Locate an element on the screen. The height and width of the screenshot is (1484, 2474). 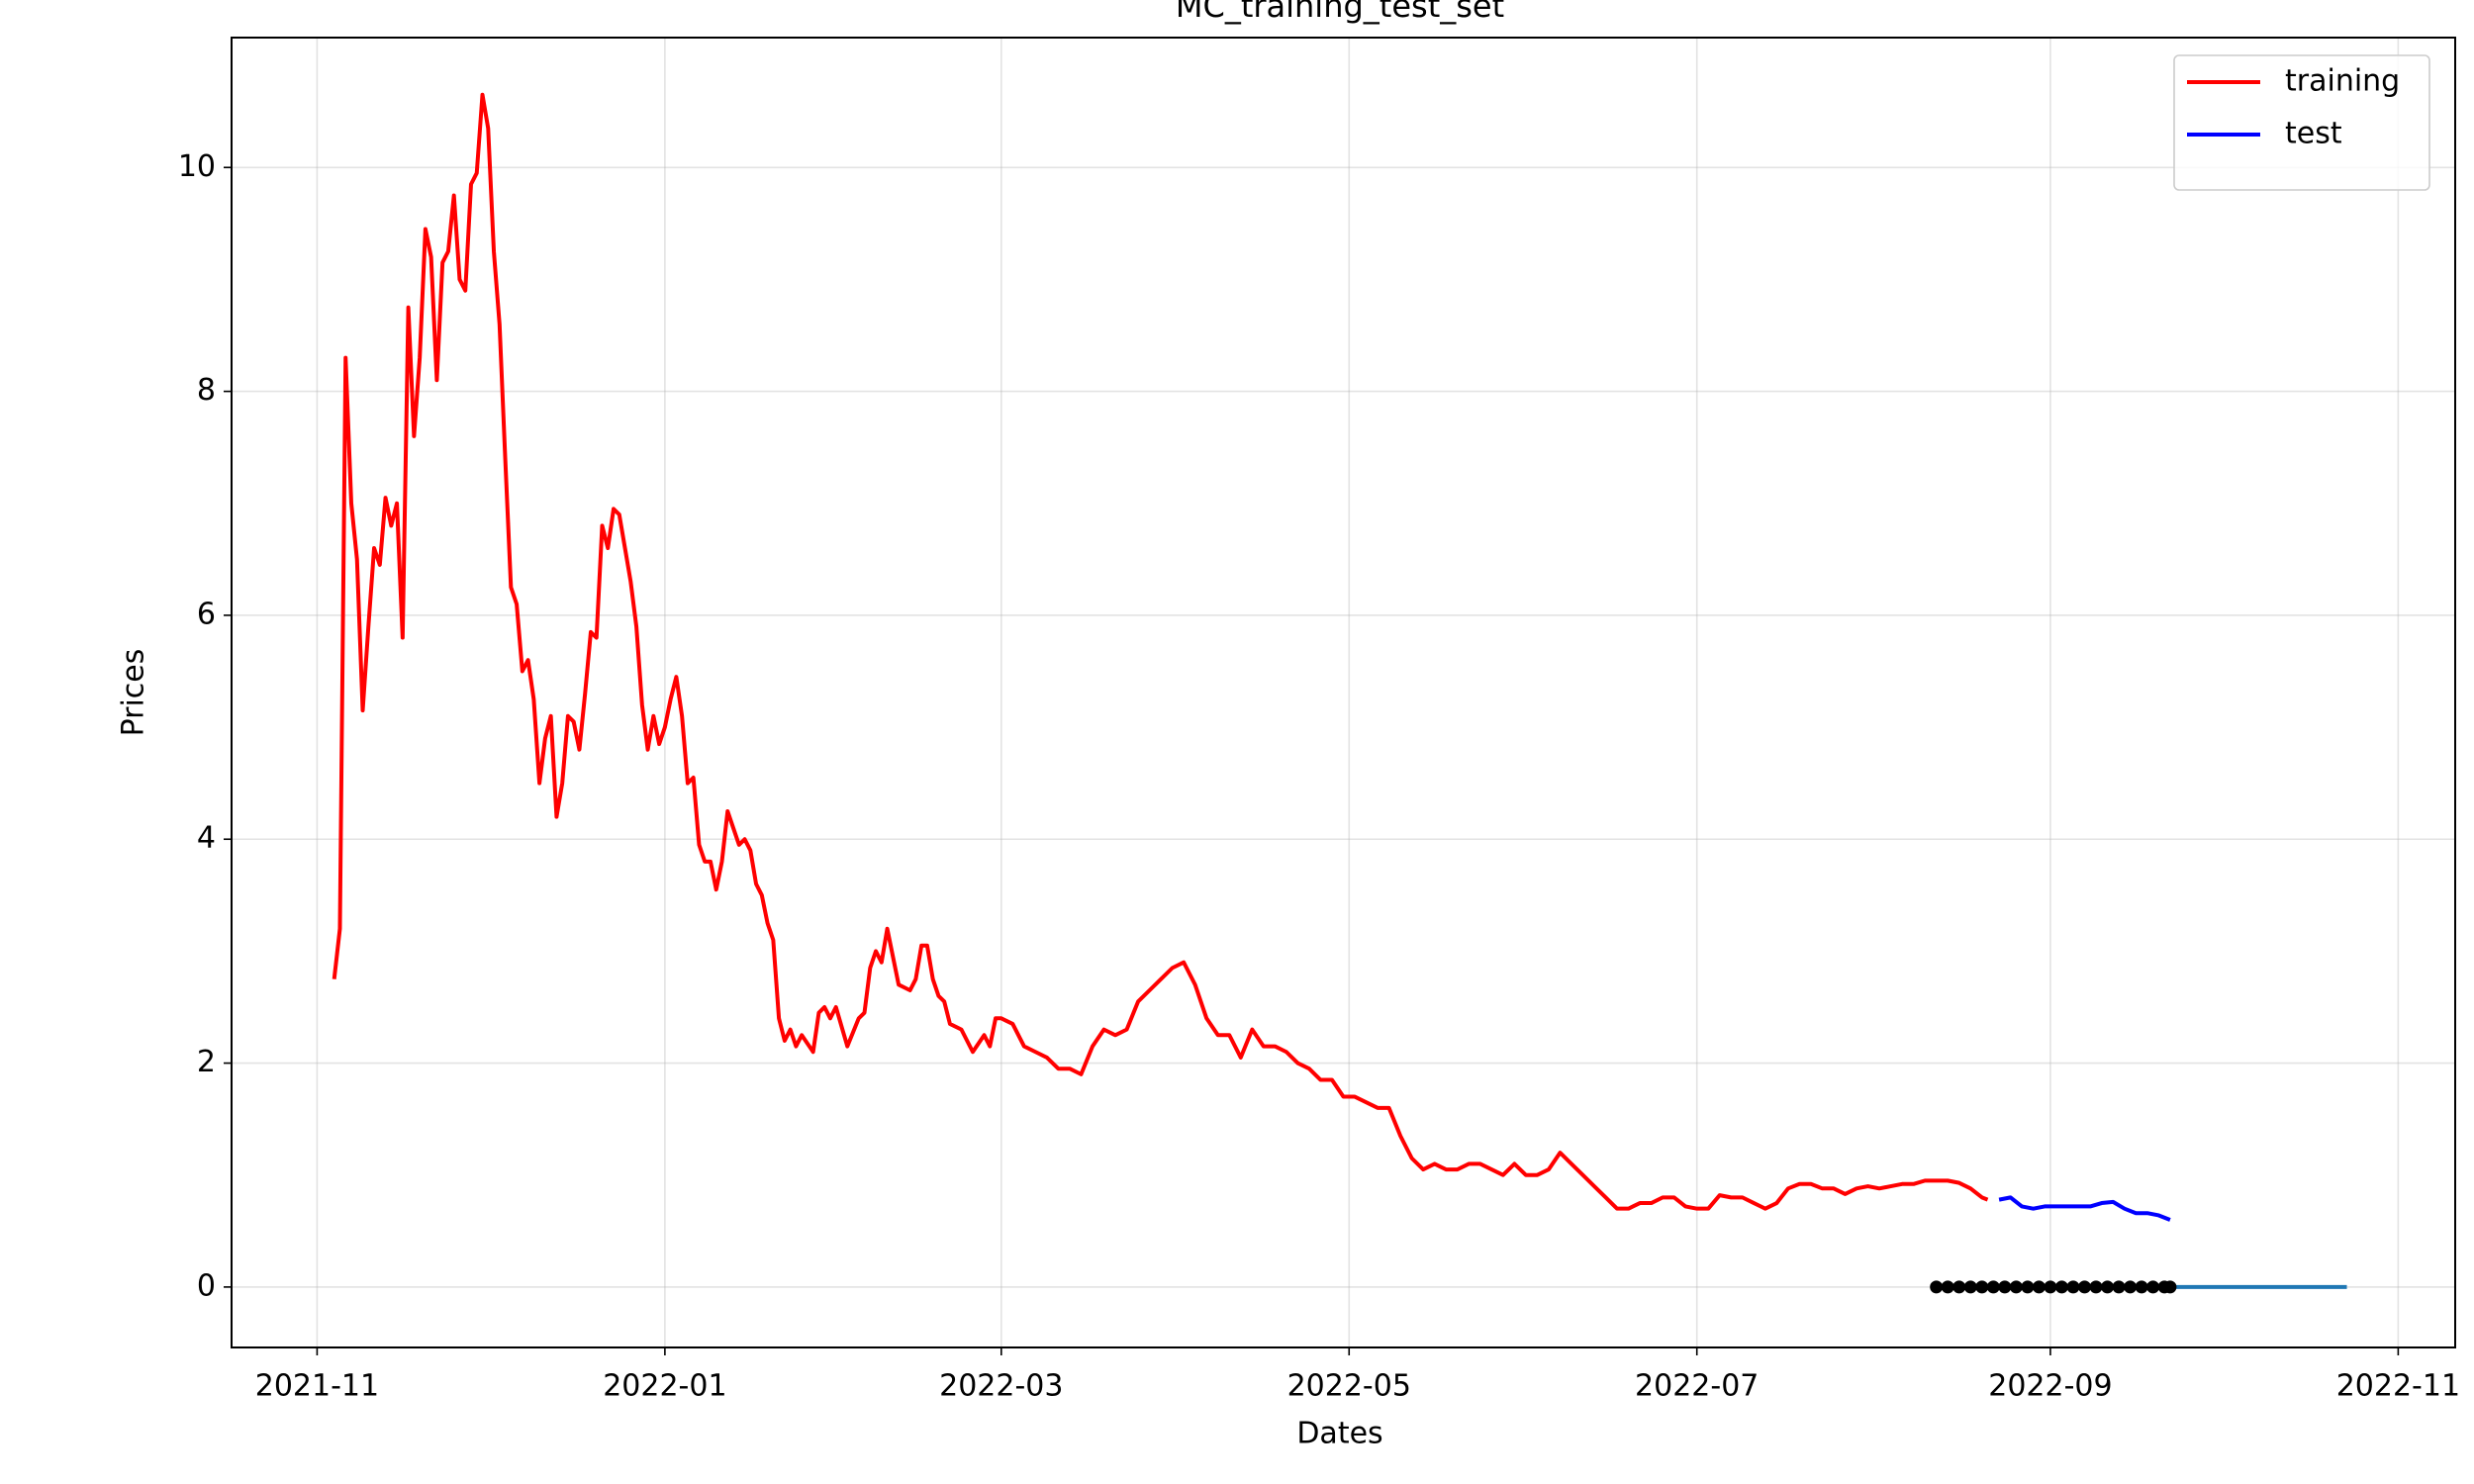
legend-box is located at coordinates (2301, 122).